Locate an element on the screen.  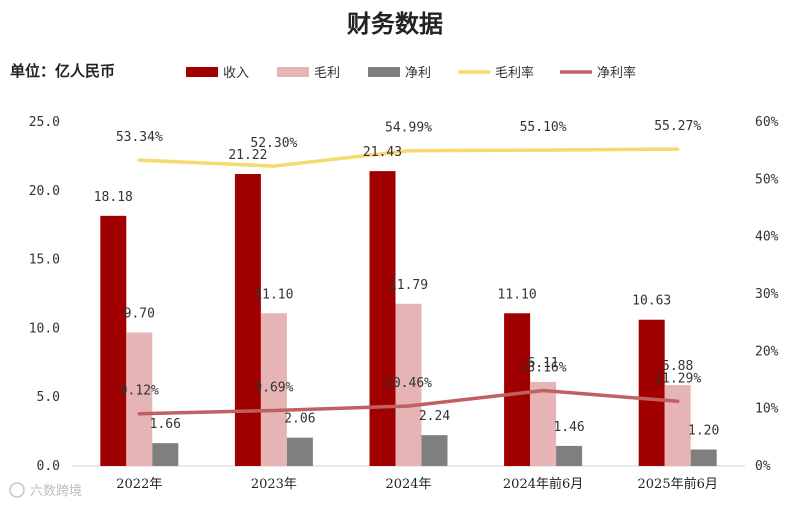
line-data-label: 9.69% is located at coordinates (273, 387).